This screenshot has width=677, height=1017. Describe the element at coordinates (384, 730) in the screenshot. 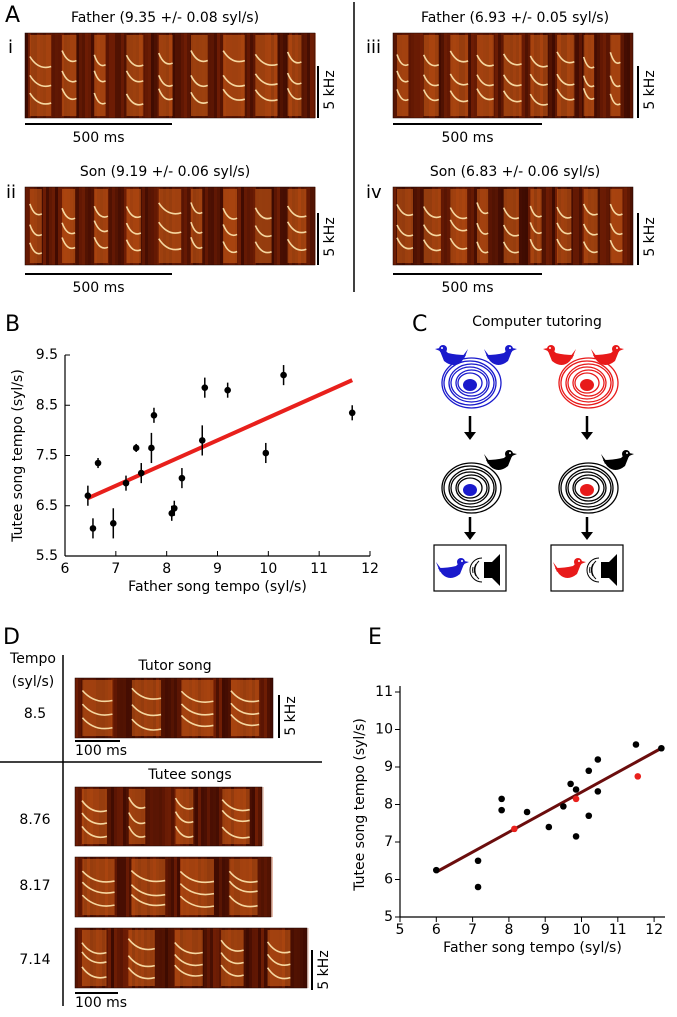

I see `y-tick-label: 10` at that location.